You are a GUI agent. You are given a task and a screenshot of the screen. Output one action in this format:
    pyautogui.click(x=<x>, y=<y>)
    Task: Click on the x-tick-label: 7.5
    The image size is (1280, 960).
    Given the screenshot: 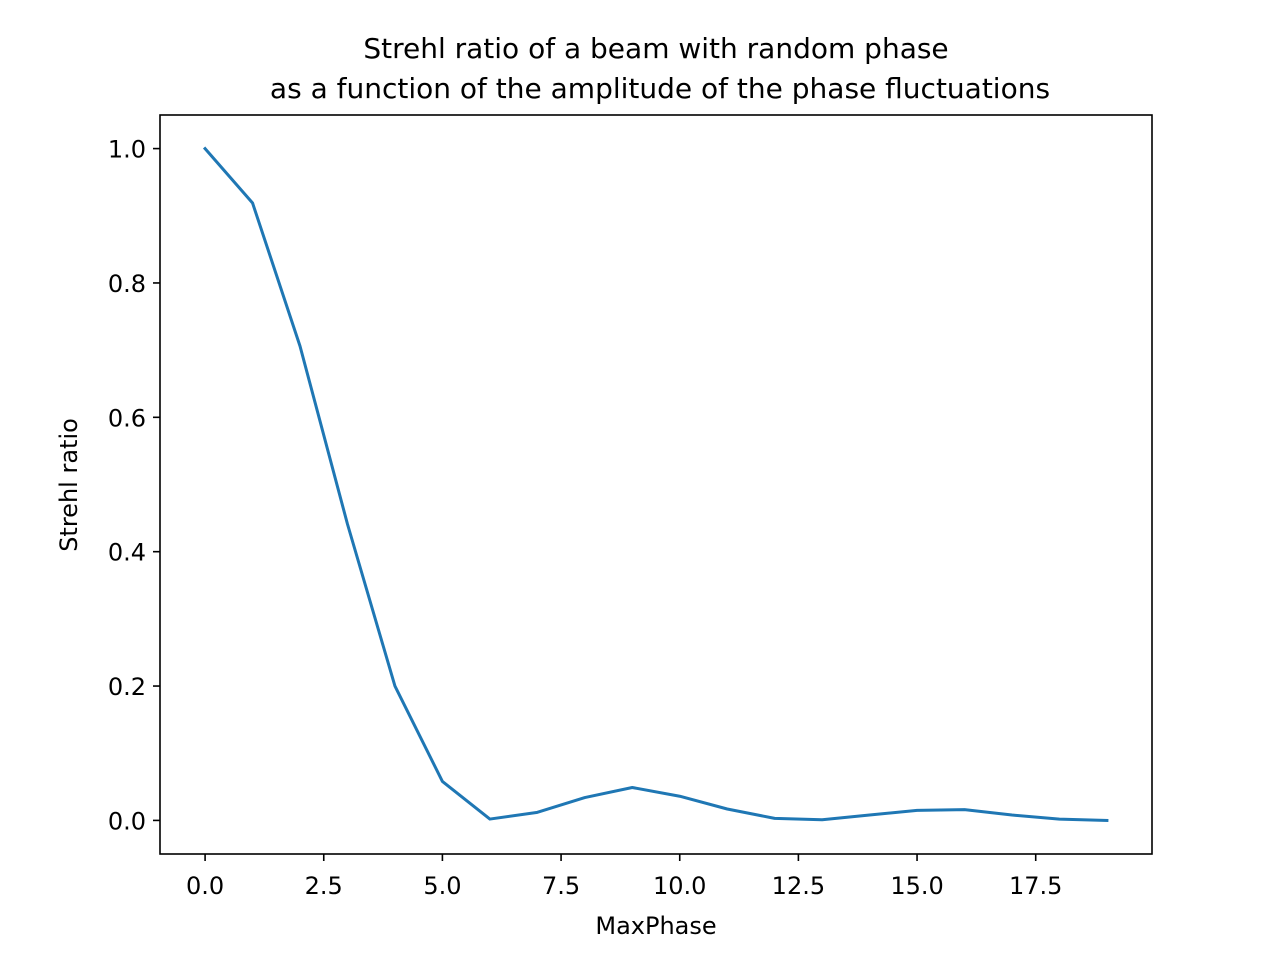 What is the action you would take?
    pyautogui.click(x=561, y=886)
    